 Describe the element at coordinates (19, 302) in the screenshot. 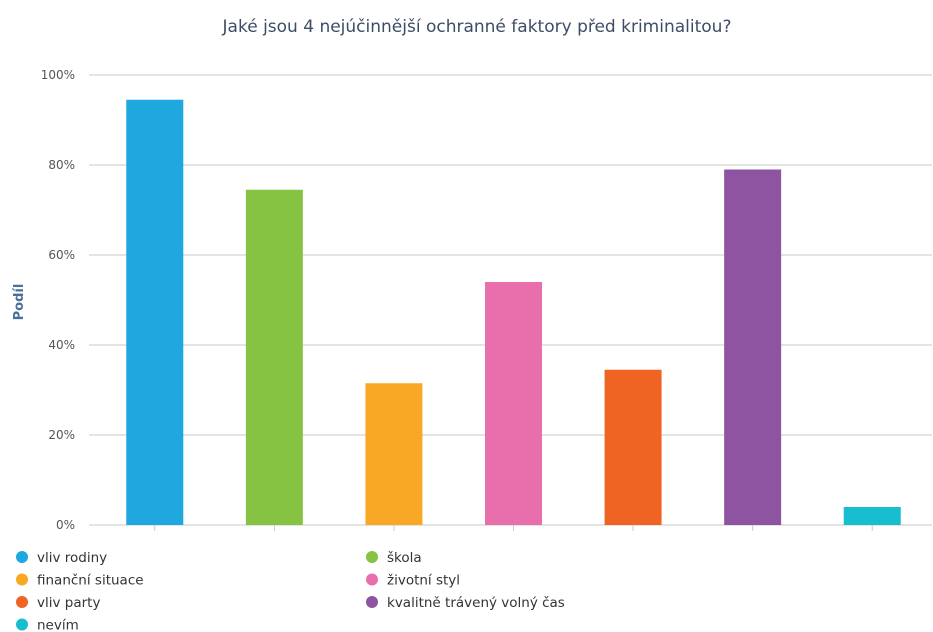

I see `y-axis-label: Podíl` at that location.